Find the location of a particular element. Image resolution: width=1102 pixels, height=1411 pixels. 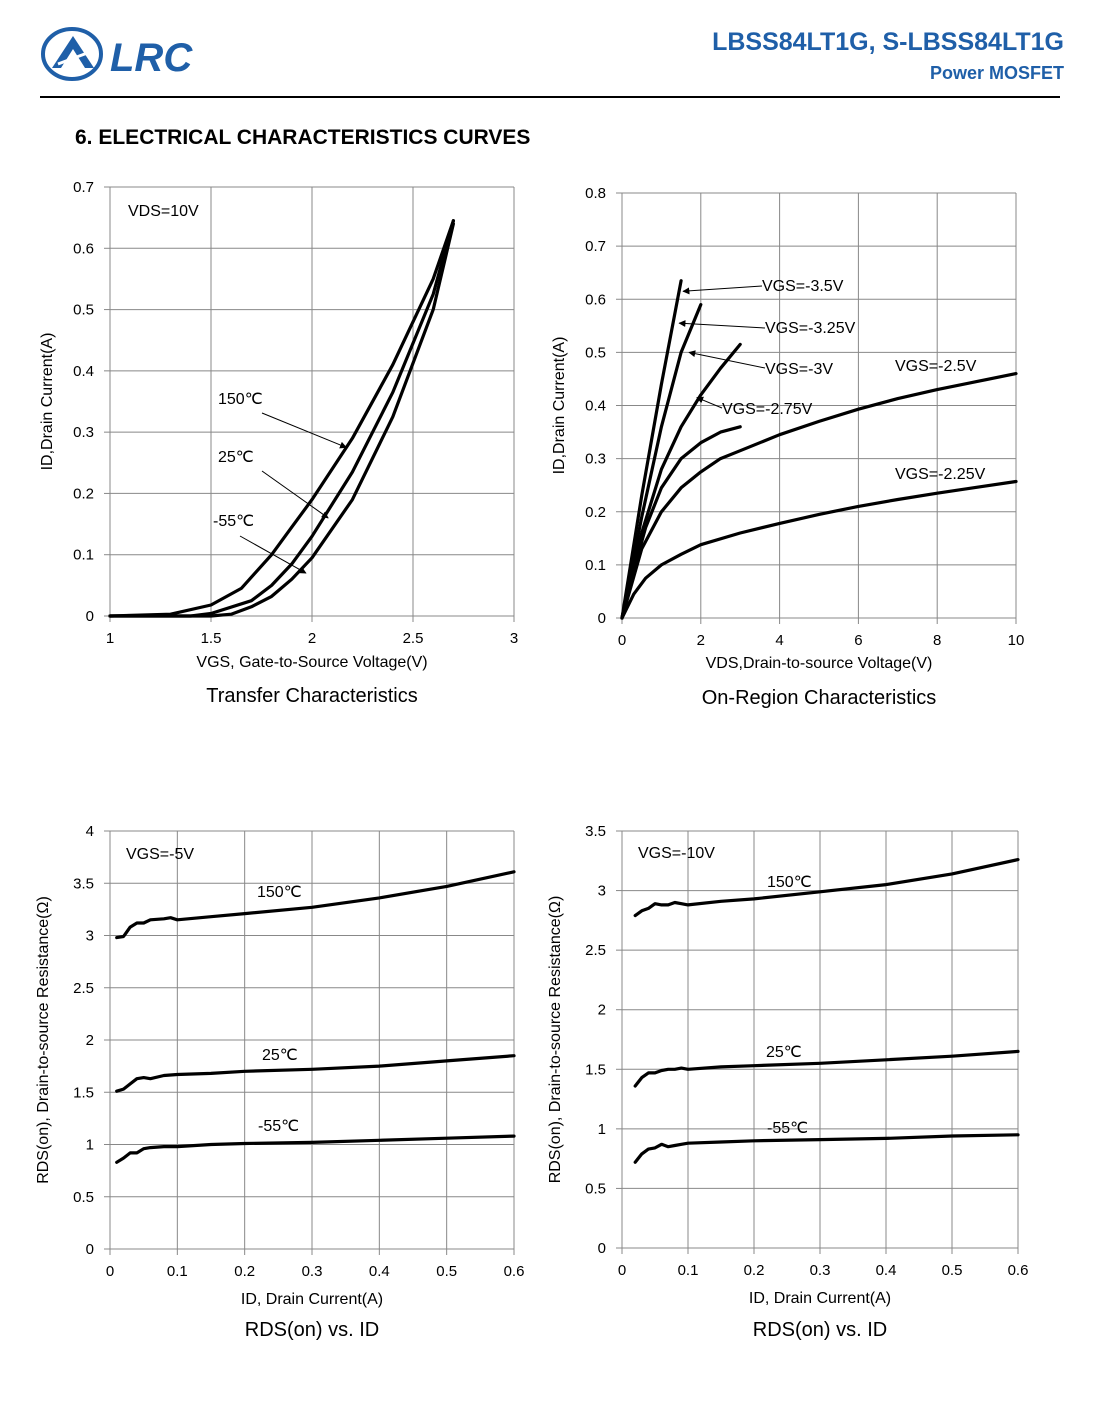

chart4-x-tick-label: 0.4 is located at coordinates (886, 1270).